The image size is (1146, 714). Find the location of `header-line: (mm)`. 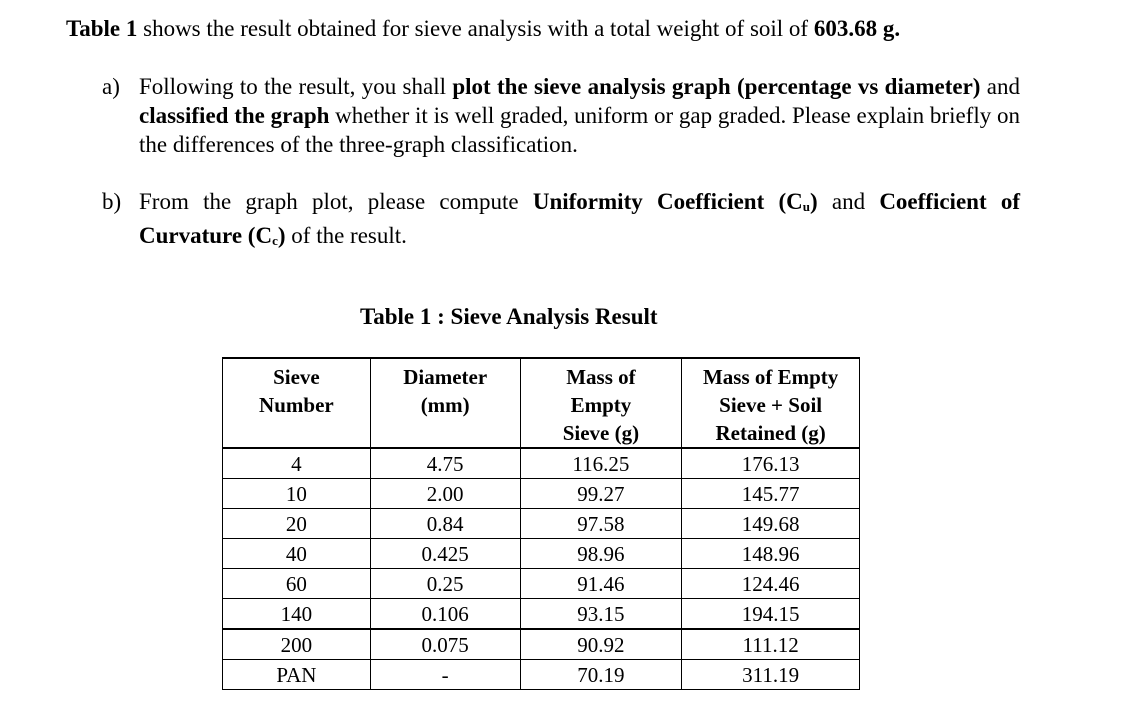

header-line: (mm) is located at coordinates (445, 405).